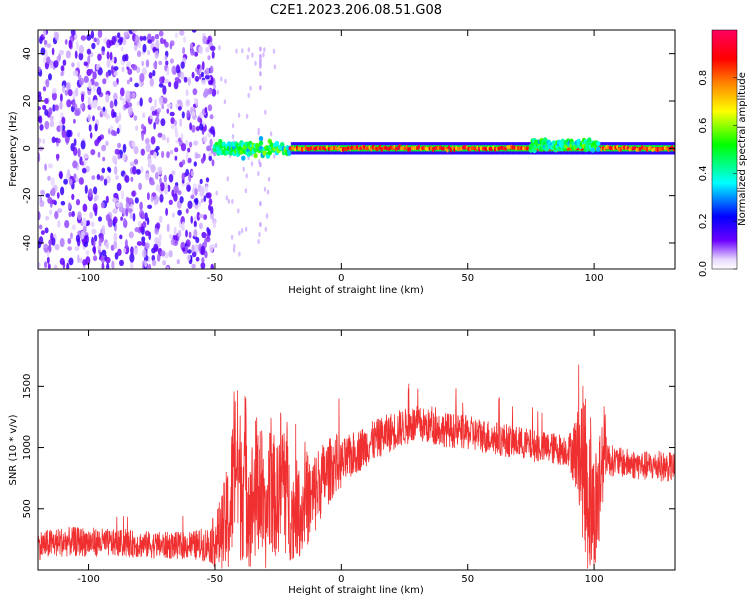 This screenshot has width=750, height=600. I want to click on x-tick-label: -100, so click(88, 579).